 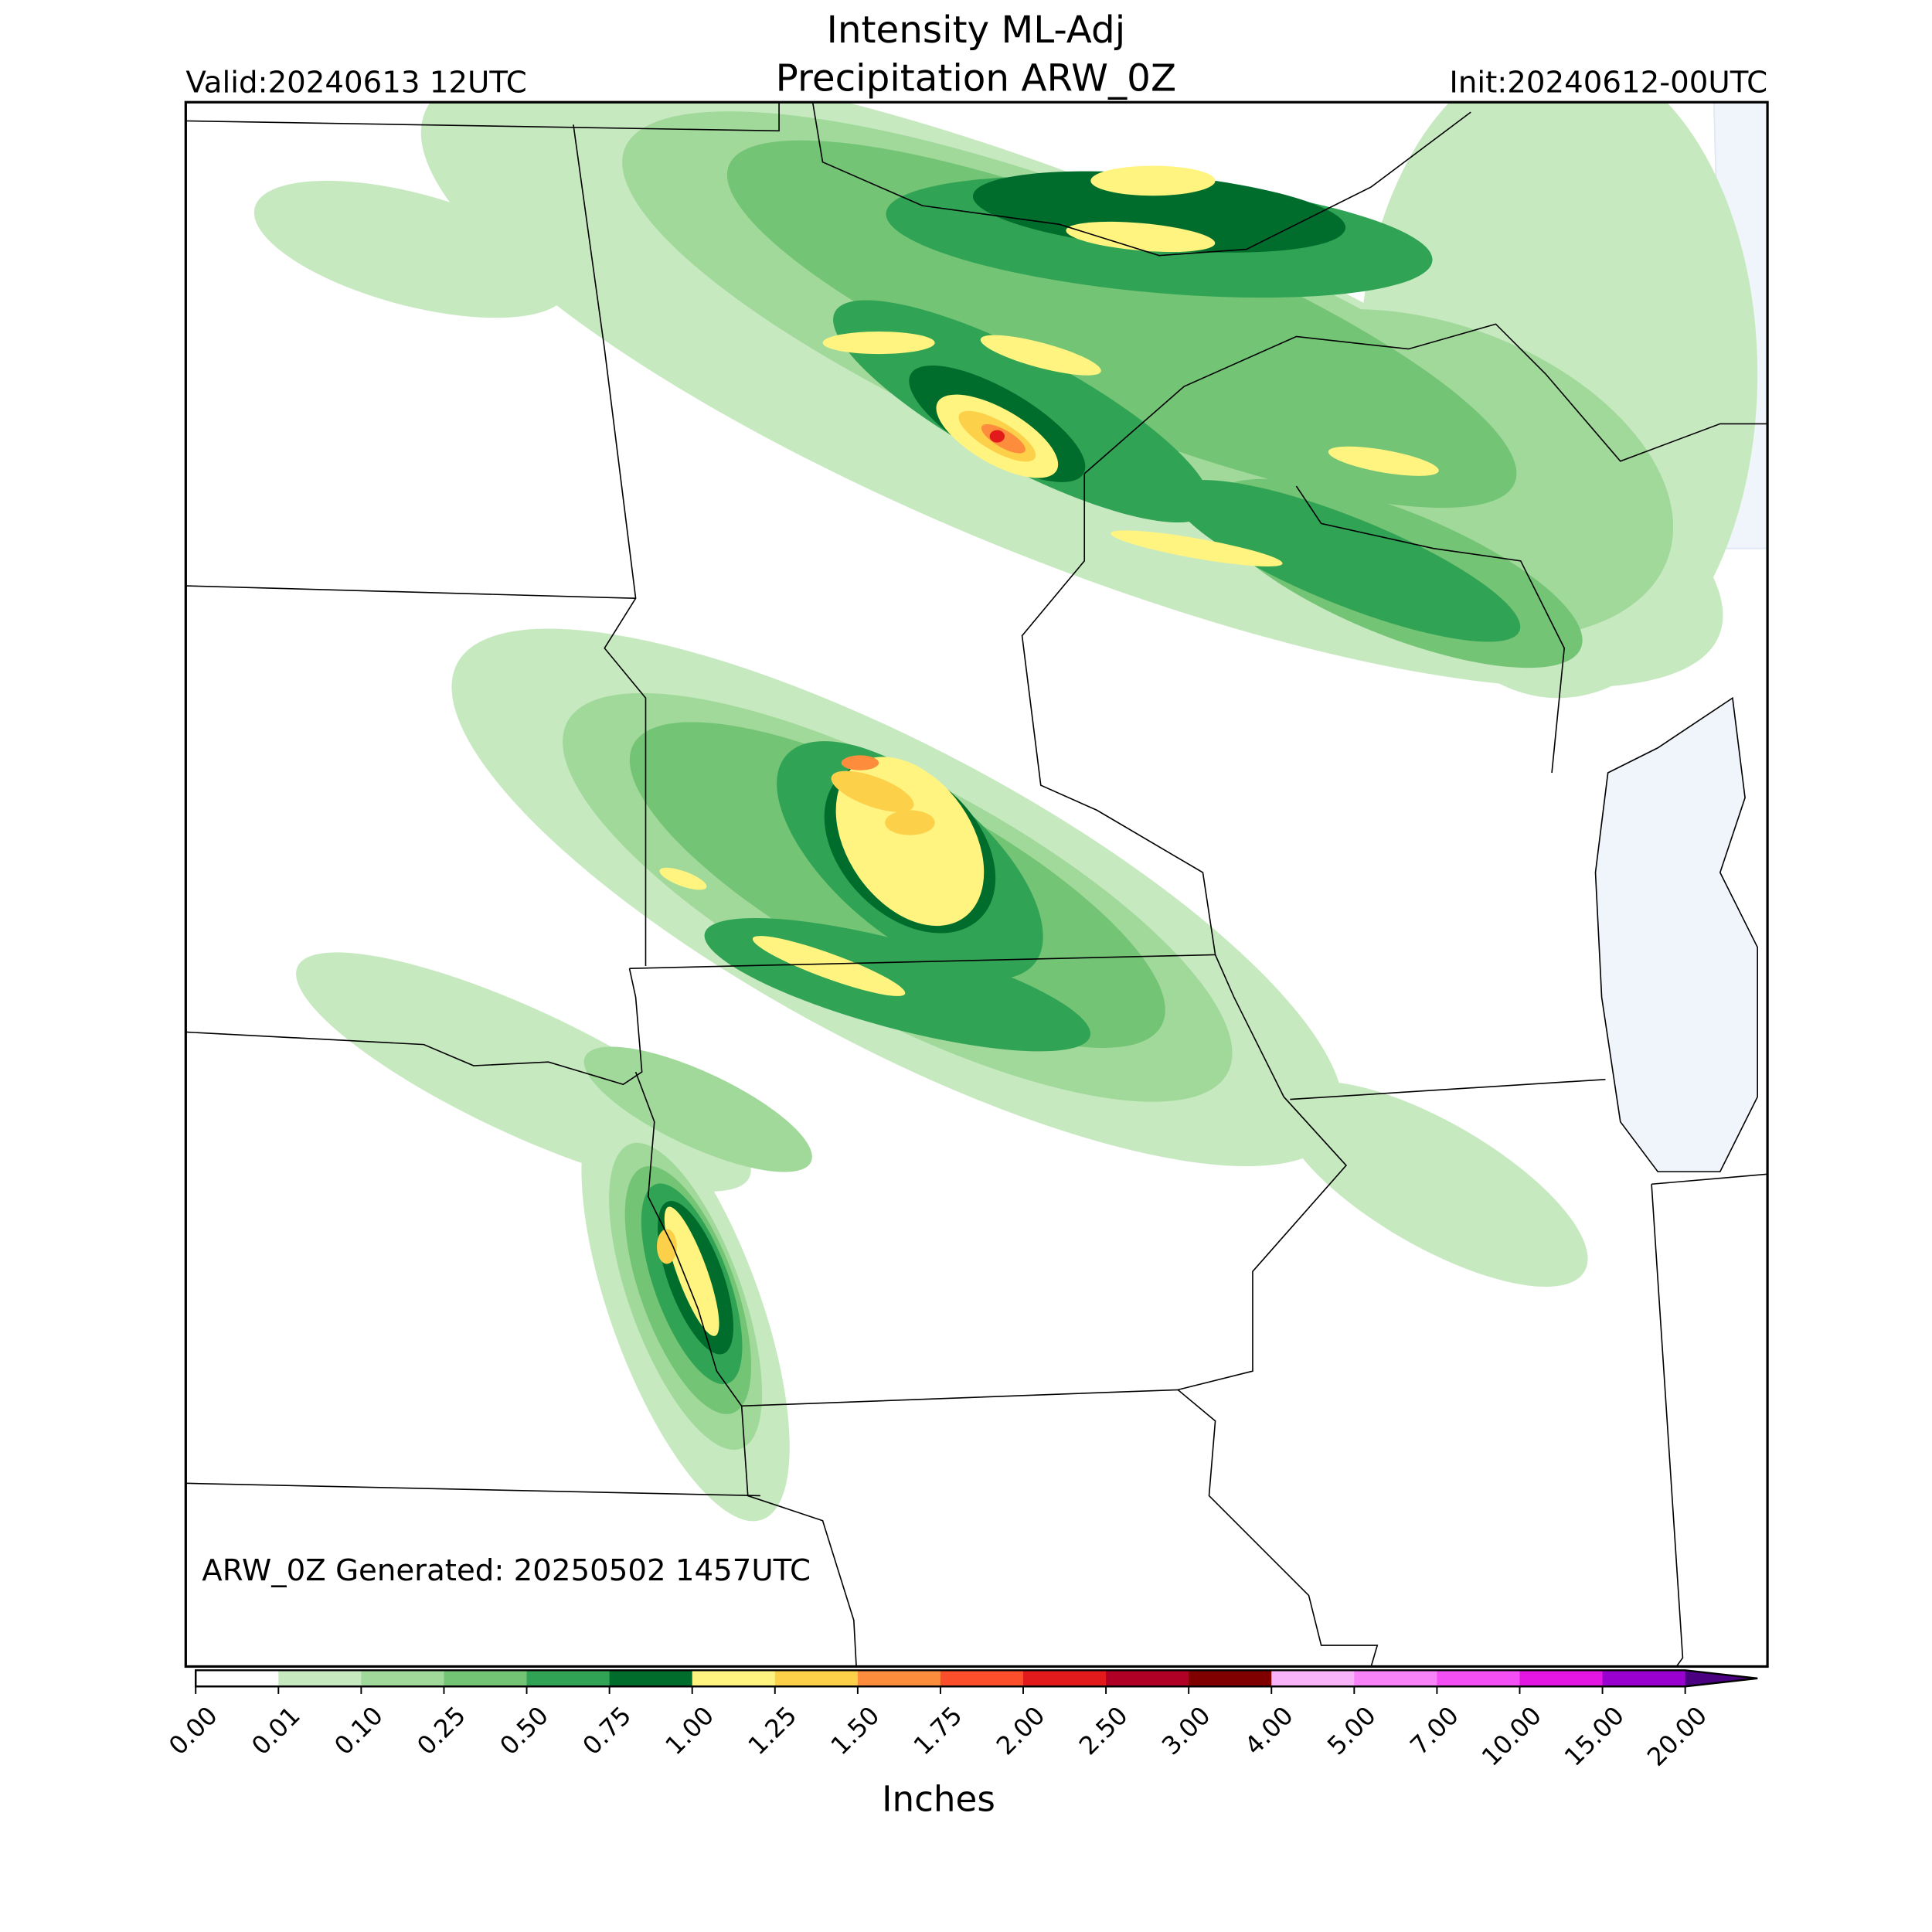 What do you see at coordinates (939, 1799) in the screenshot?
I see `colorbar-label: Inches` at bounding box center [939, 1799].